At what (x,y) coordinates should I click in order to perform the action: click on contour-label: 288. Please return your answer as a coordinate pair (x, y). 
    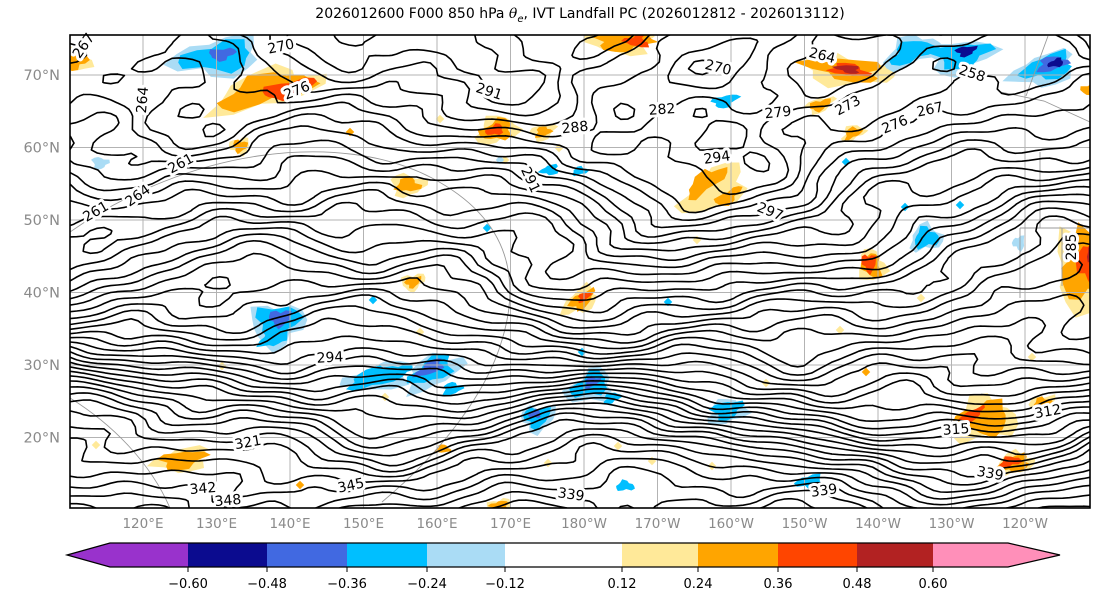
    Looking at the image, I should click on (575, 128).